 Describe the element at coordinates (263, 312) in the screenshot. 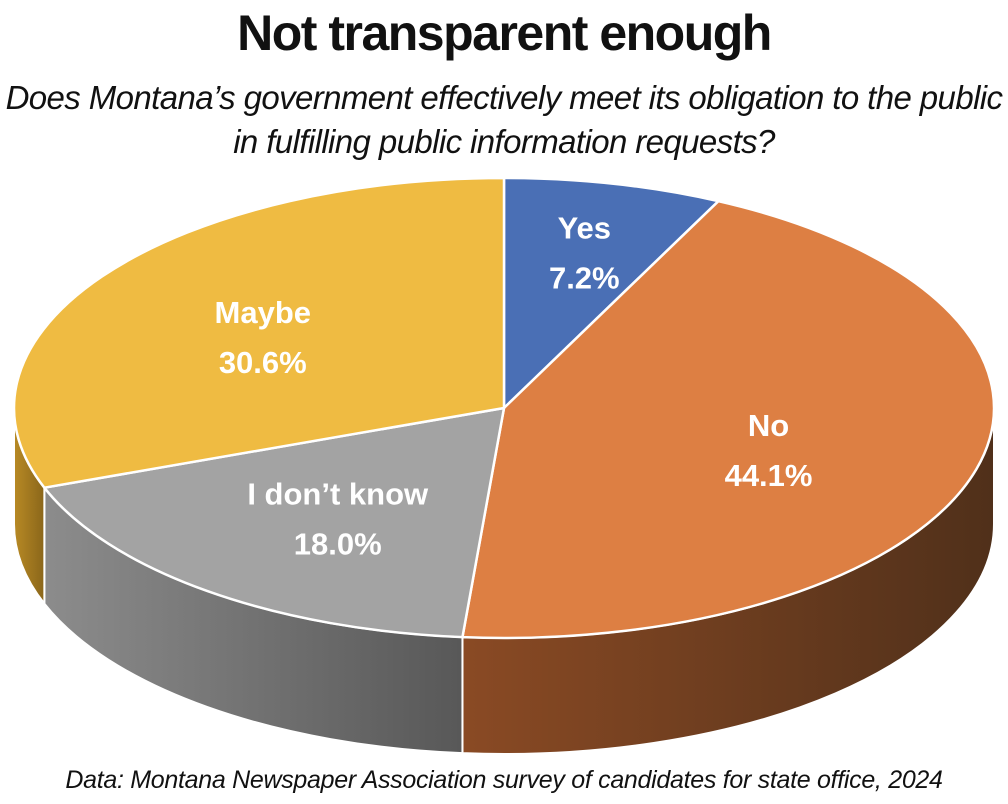

I see `slice-label-maybe: Maybe` at that location.